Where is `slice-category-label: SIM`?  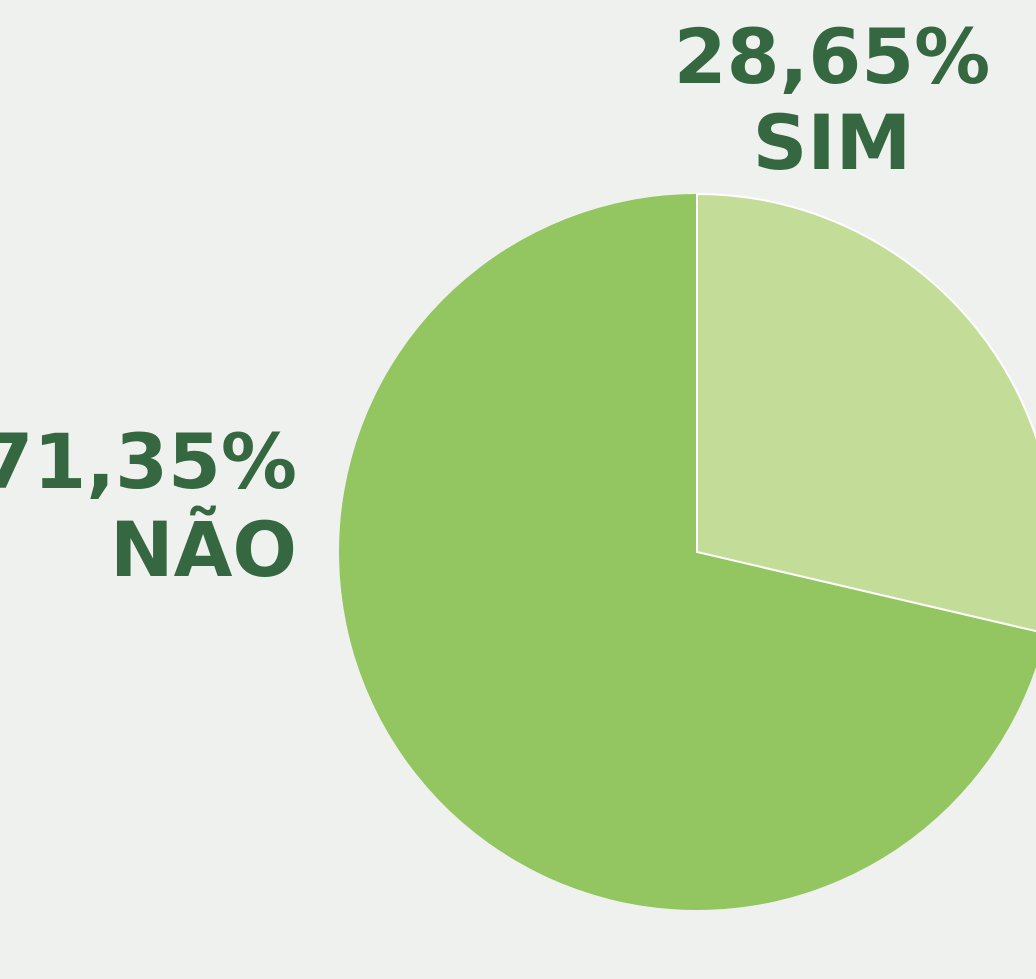 slice-category-label: SIM is located at coordinates (832, 142).